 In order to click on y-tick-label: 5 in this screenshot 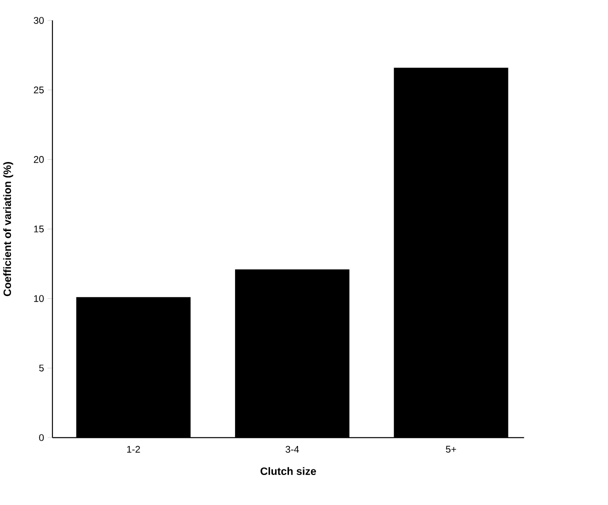, I will do `click(41, 368)`.